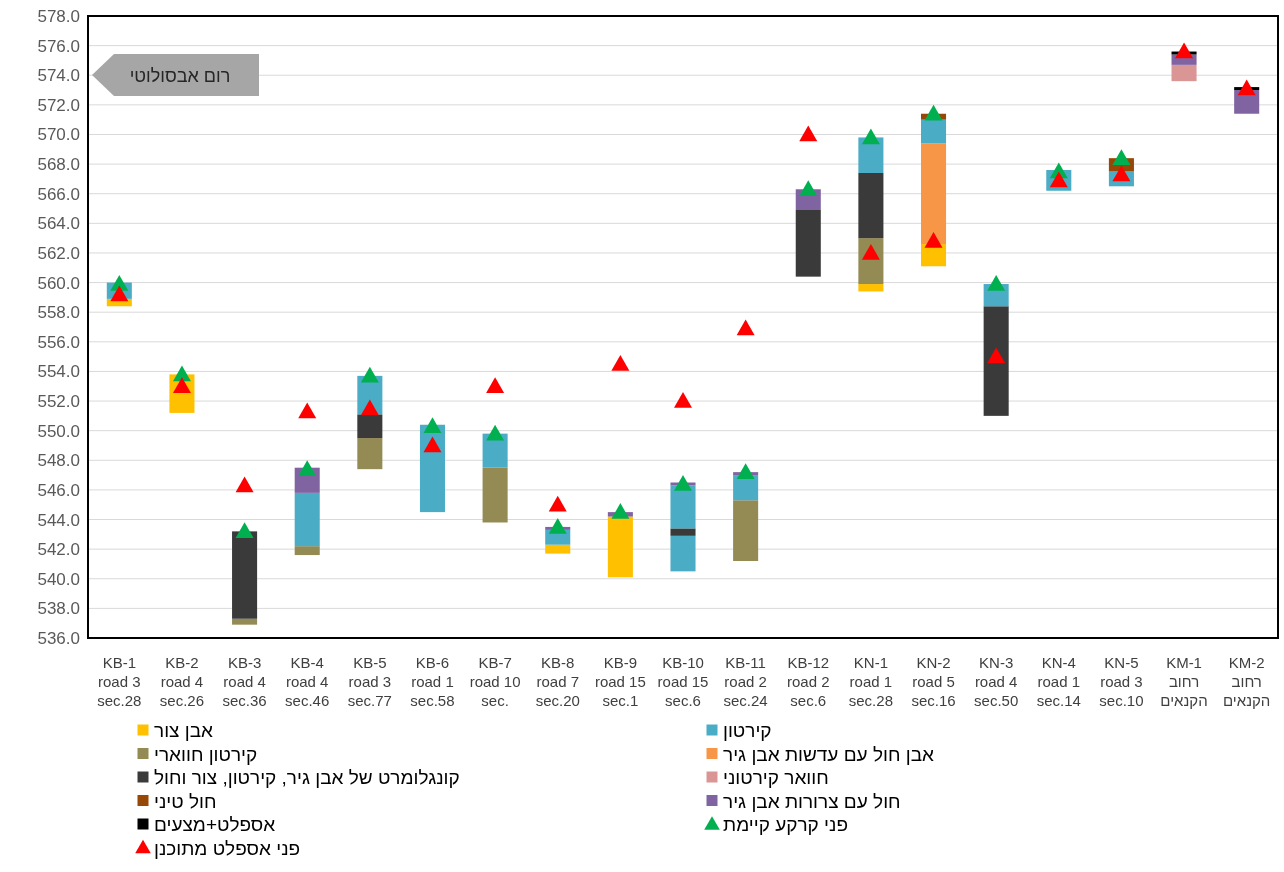  What do you see at coordinates (58, 372) in the screenshot?
I see `y-tick-label: 554.0` at bounding box center [58, 372].